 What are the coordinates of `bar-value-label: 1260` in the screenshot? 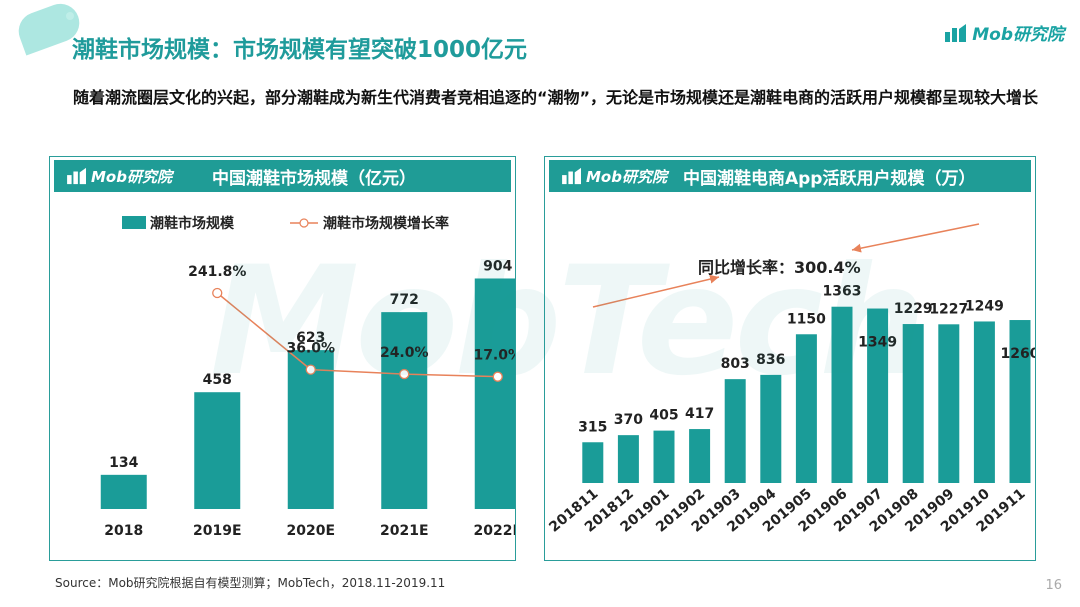 It's located at (1018, 354).